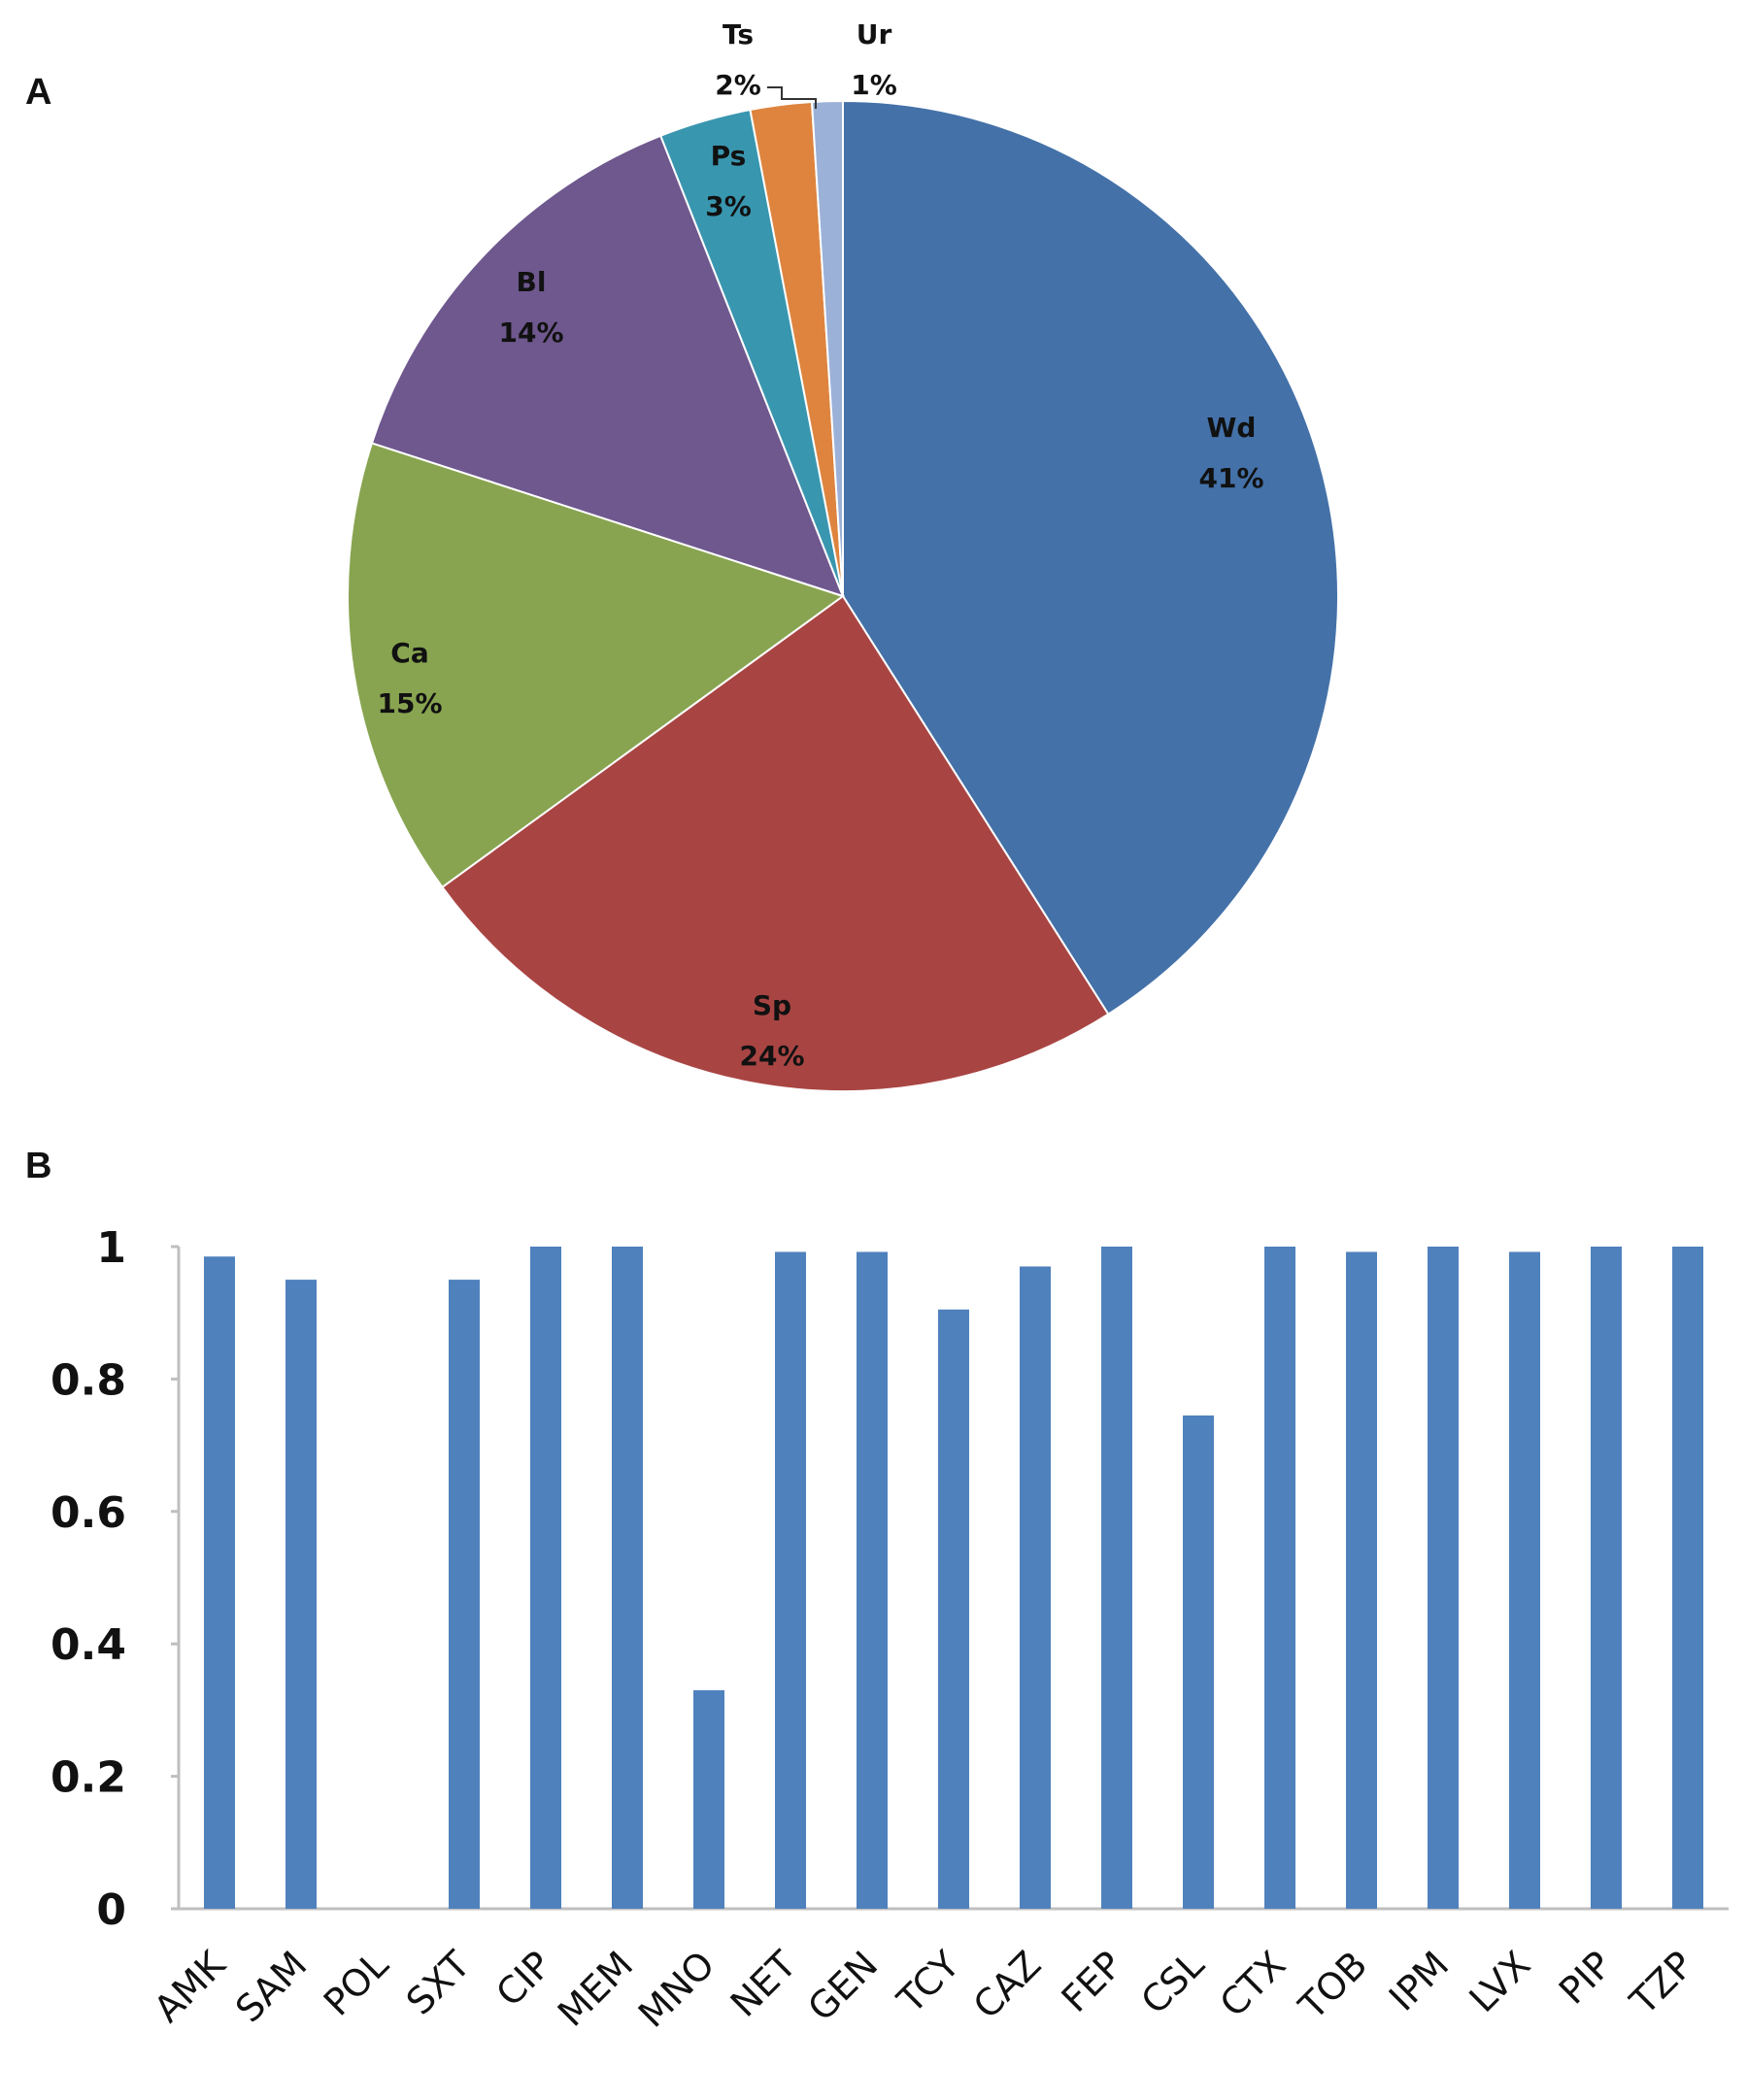  What do you see at coordinates (356, 1983) in the screenshot?
I see `x-tick-label-pol: POL` at bounding box center [356, 1983].